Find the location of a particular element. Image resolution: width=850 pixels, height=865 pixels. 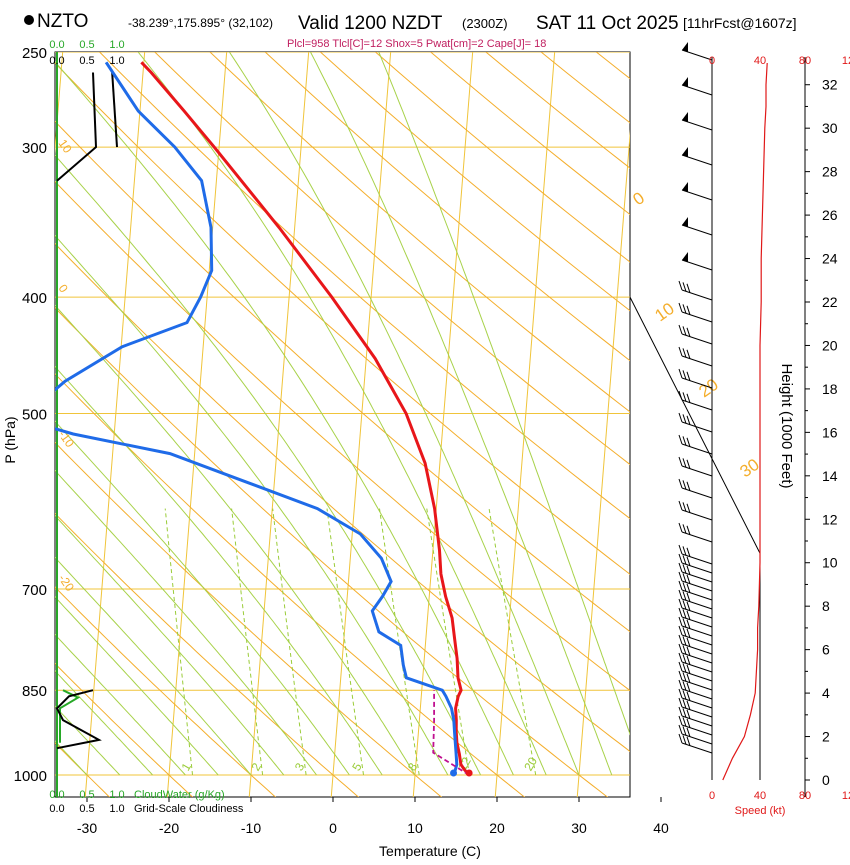

height-tick-label: 28 is located at coordinates (830, 172).